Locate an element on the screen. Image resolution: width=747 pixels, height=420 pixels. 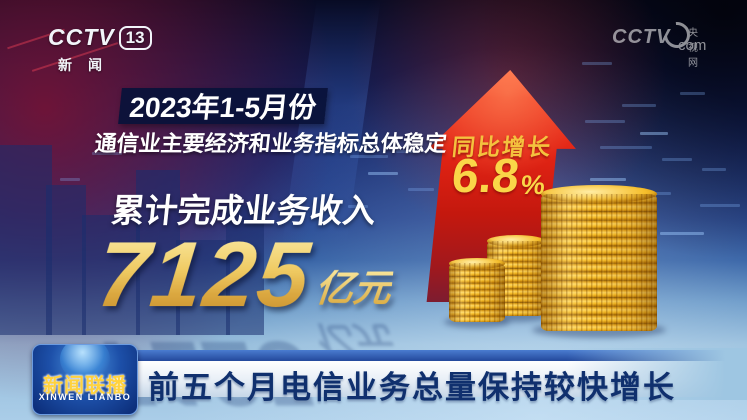
program-badge: 新闻联播 XINWEN LIANBO is located at coordinates (85, 379).